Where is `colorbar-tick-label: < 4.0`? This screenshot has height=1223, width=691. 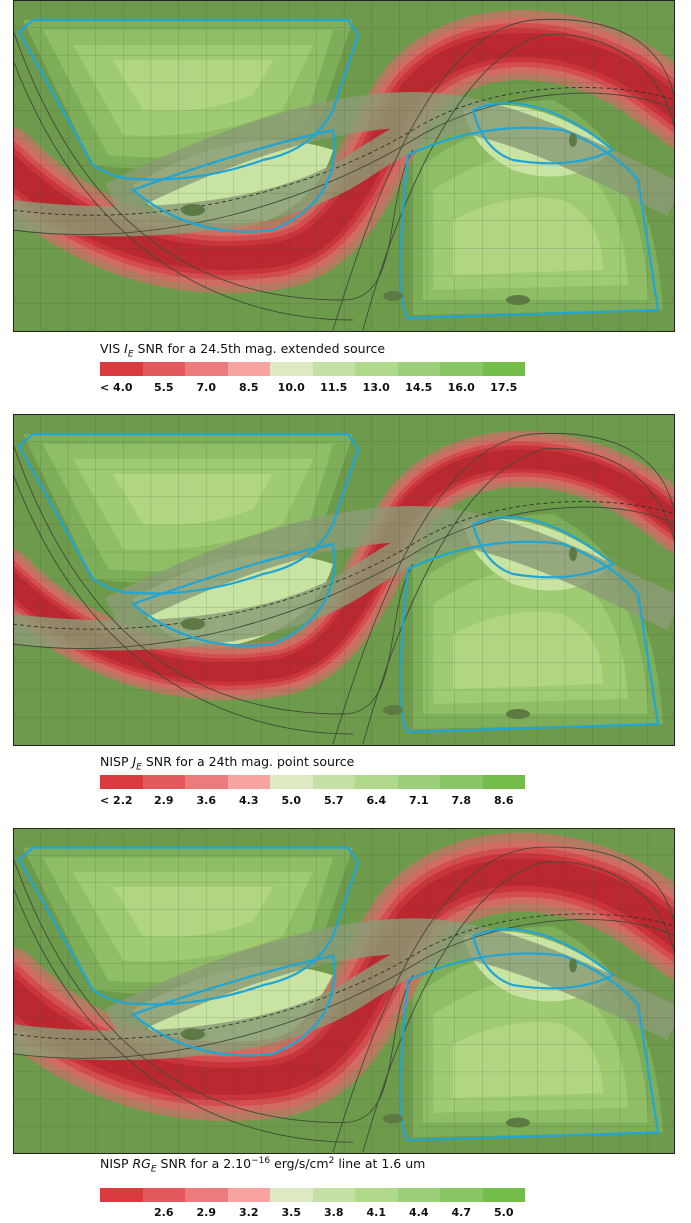
colorbar-tick-label: < 4.0 is located at coordinates (116, 387).